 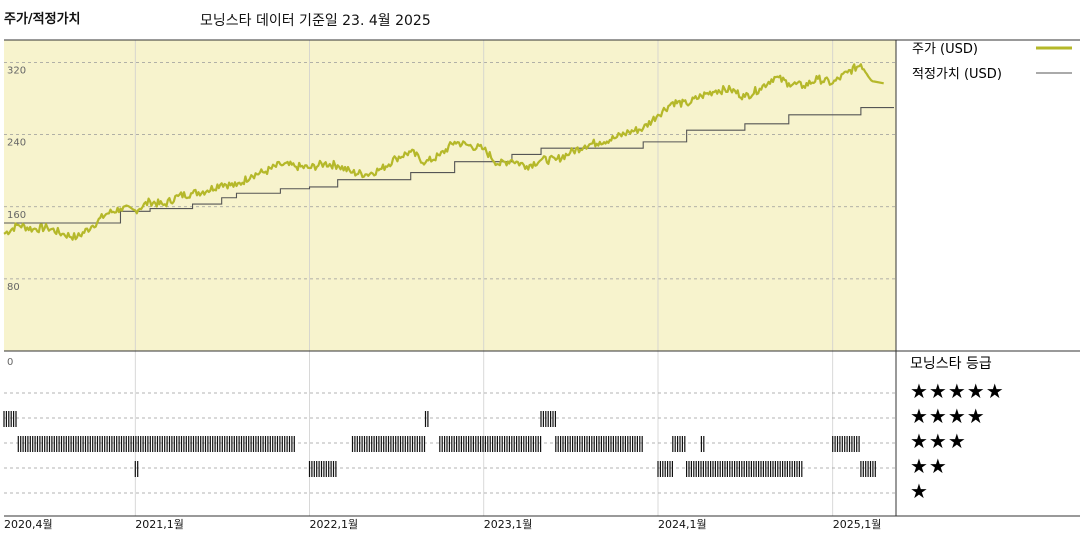 What do you see at coordinates (10, 362) in the screenshot?
I see `y-tick-label: 0` at bounding box center [10, 362].